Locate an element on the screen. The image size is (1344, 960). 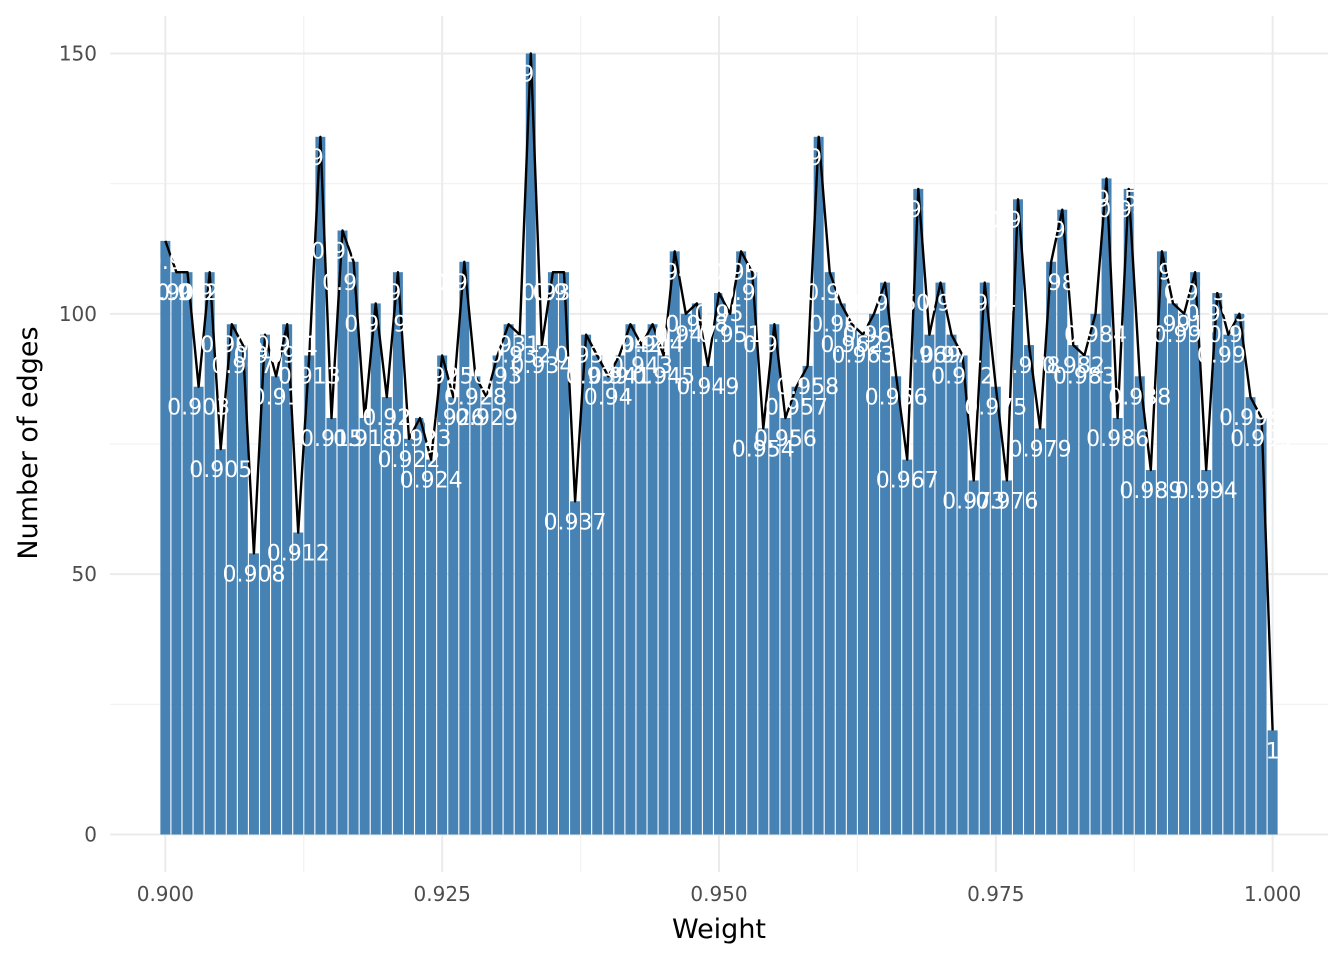
x-tick-label: 0.975 is located at coordinates (995, 894).